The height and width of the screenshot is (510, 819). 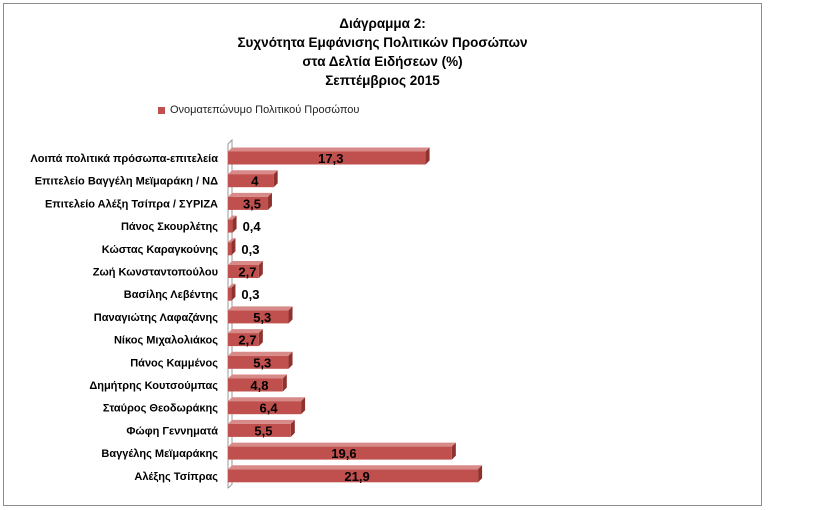 What do you see at coordinates (263, 430) in the screenshot?
I see `data-label: 5,5` at bounding box center [263, 430].